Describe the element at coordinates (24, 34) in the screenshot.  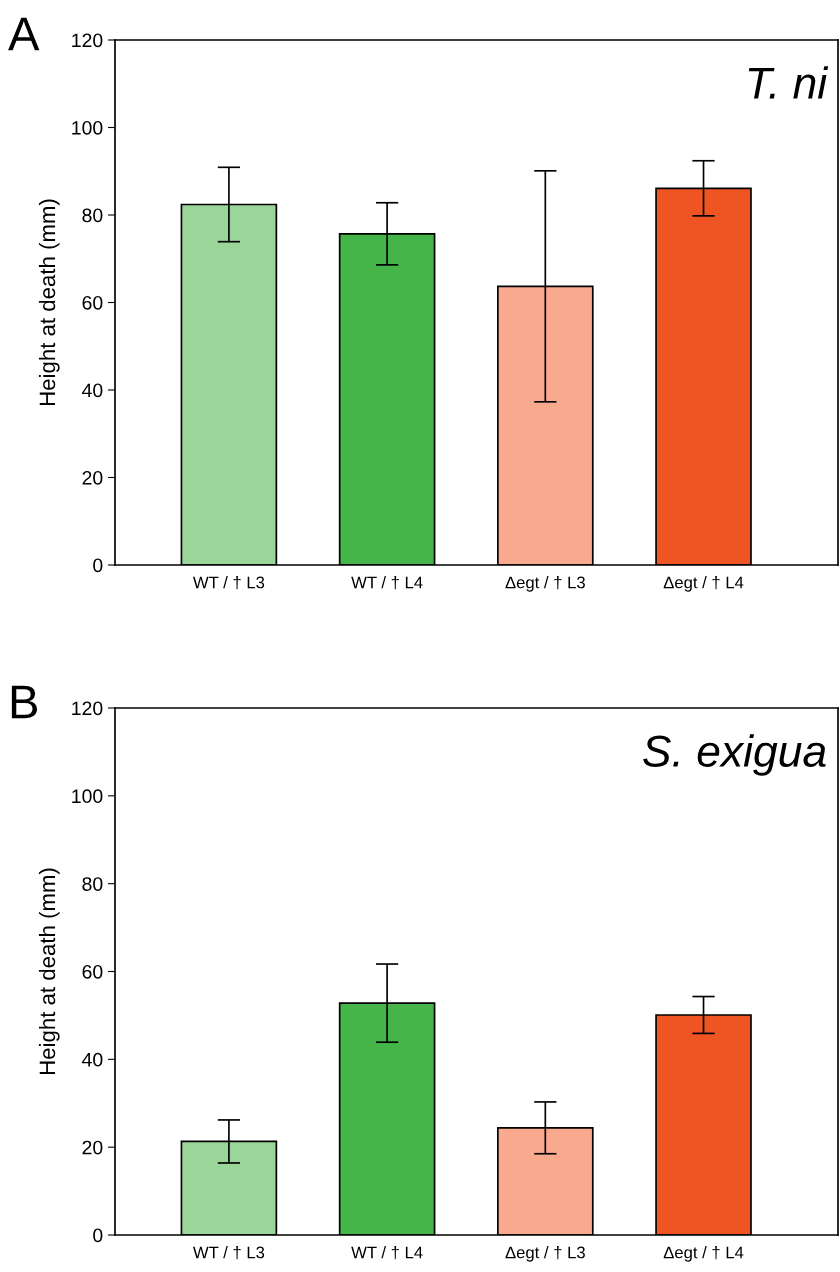
I see `text: A` at that location.